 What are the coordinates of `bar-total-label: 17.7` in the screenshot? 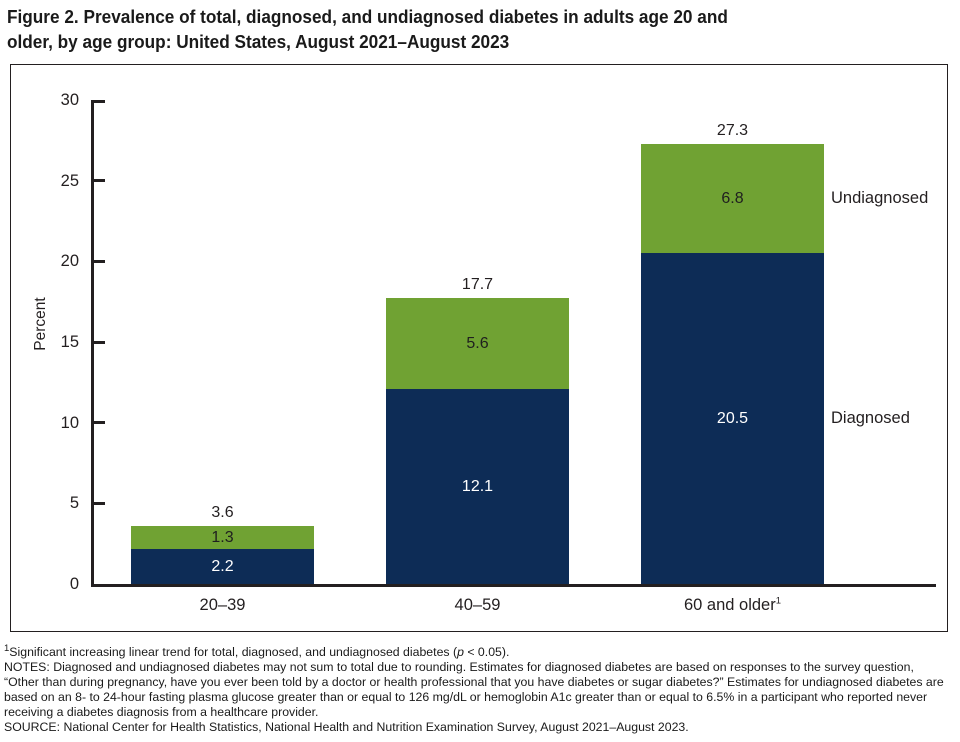 It's located at (477, 284).